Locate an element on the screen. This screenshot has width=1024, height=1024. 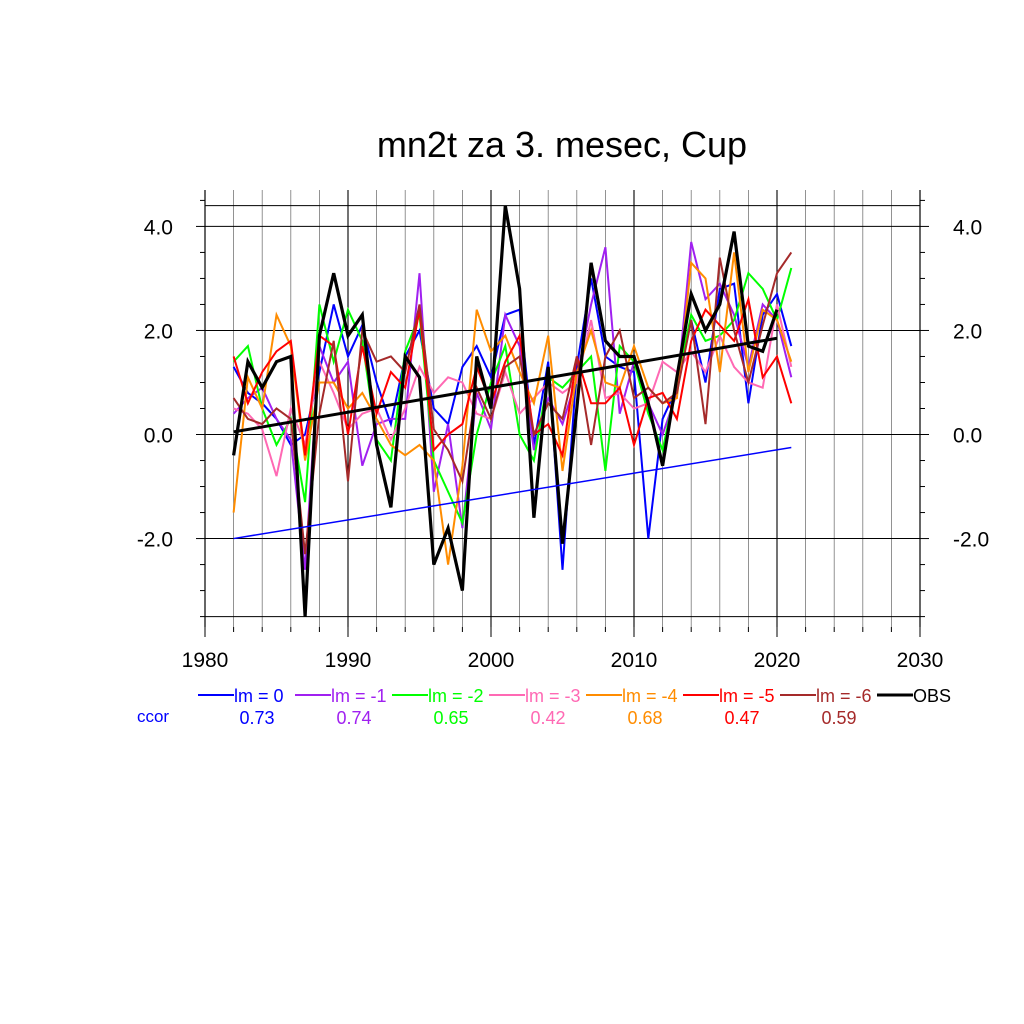
x-tick-label: 2000 is located at coordinates (491, 660).